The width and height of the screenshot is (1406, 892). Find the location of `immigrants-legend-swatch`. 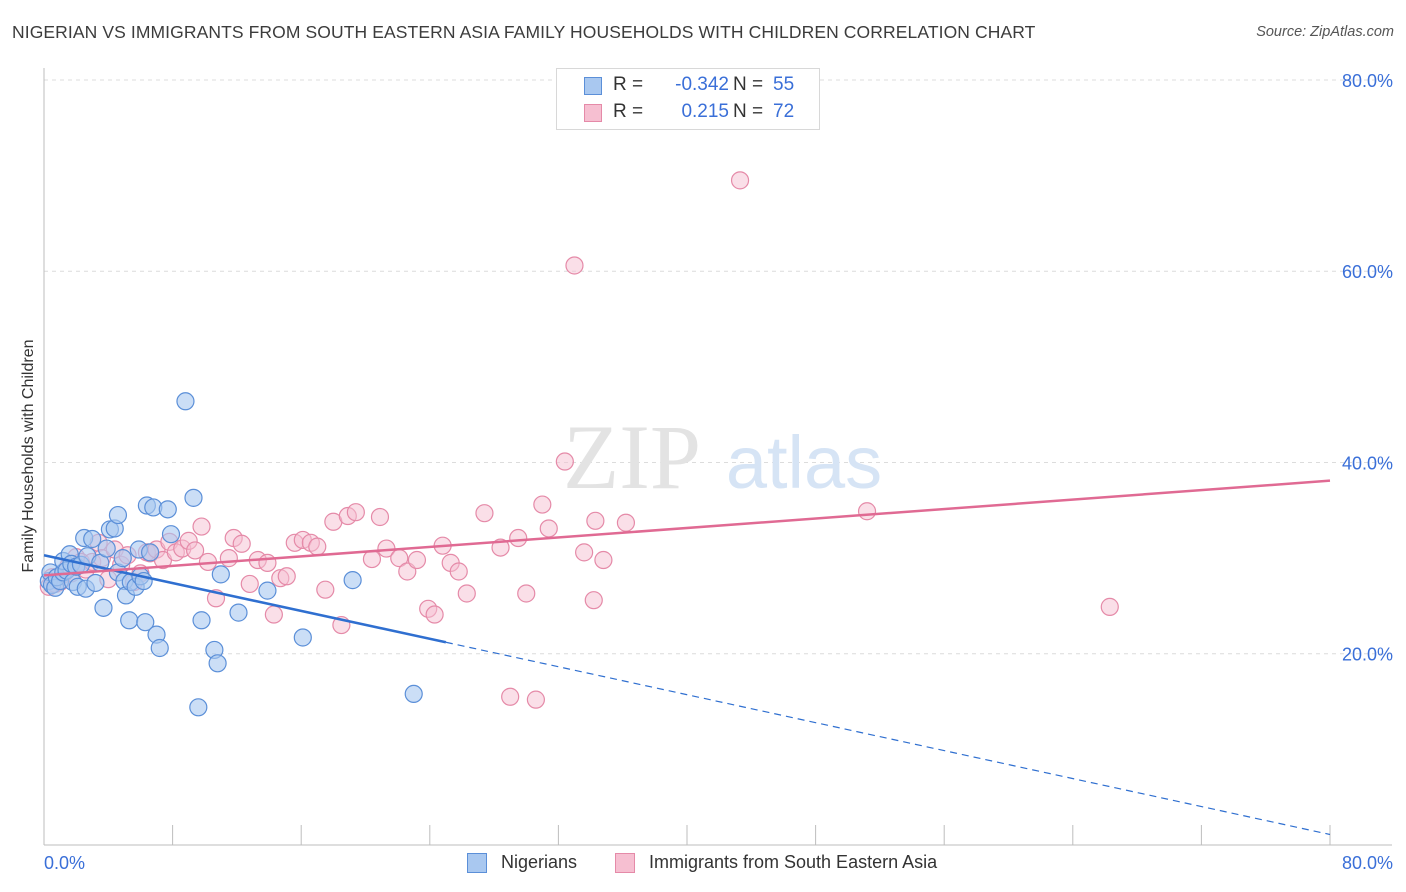

immigrants-legend-swatch is located at coordinates (625, 863).